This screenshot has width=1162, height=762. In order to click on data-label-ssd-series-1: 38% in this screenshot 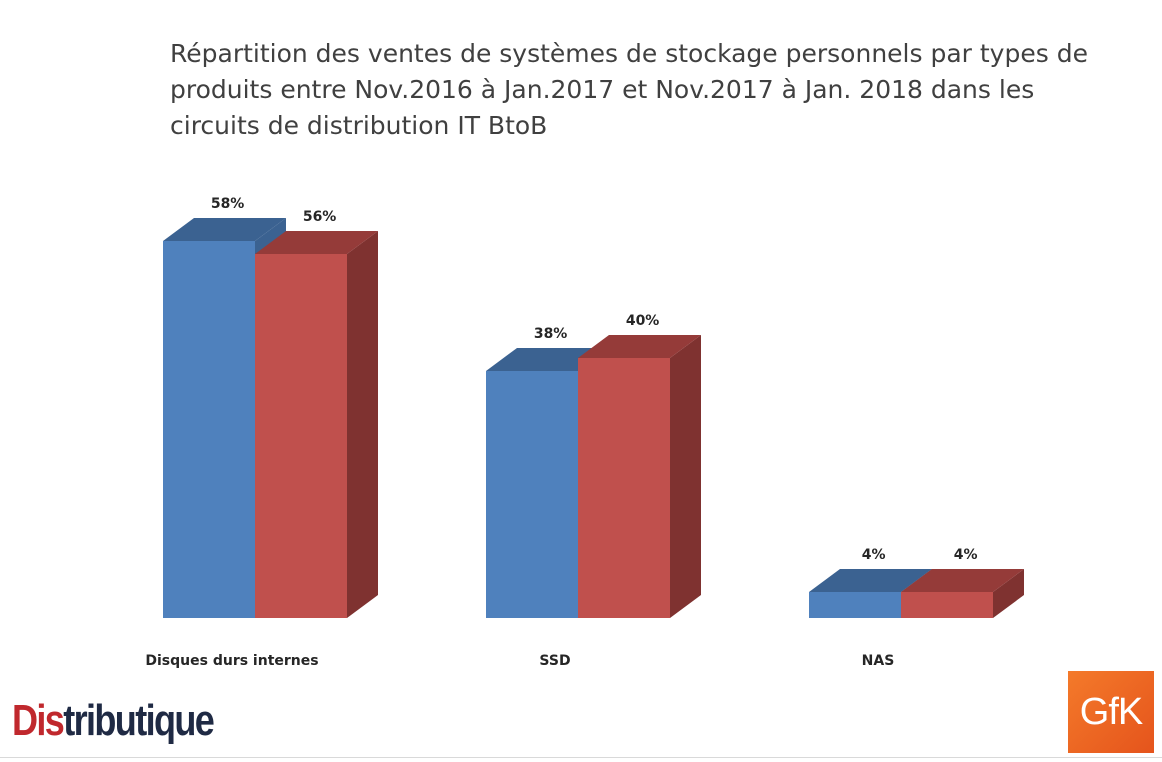, I will do `click(551, 334)`.